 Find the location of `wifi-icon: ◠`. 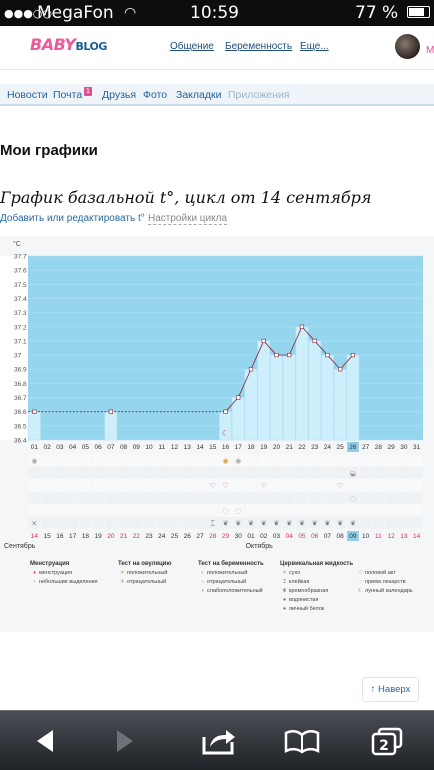

wifi-icon: ◠ is located at coordinates (130, 13).